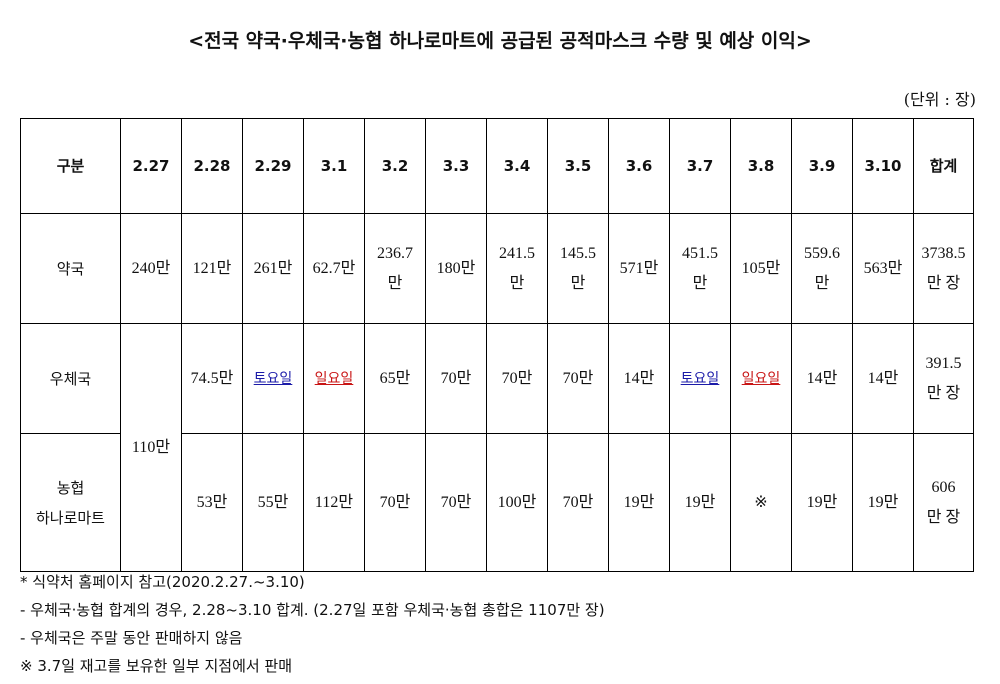  I want to click on table-cell: 236.7 만, so click(395, 268).